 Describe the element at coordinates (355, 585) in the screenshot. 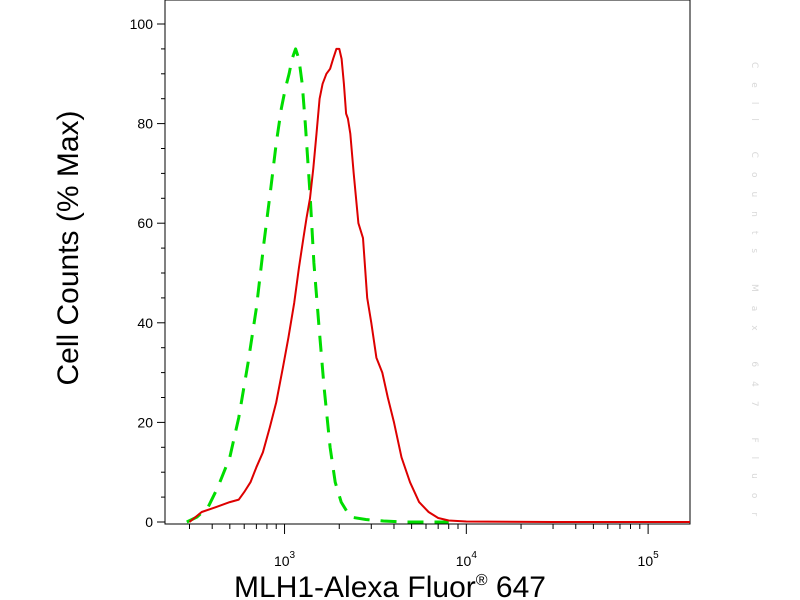

I see `x-axis-title-main: MLH1-Alexa Fluor` at that location.